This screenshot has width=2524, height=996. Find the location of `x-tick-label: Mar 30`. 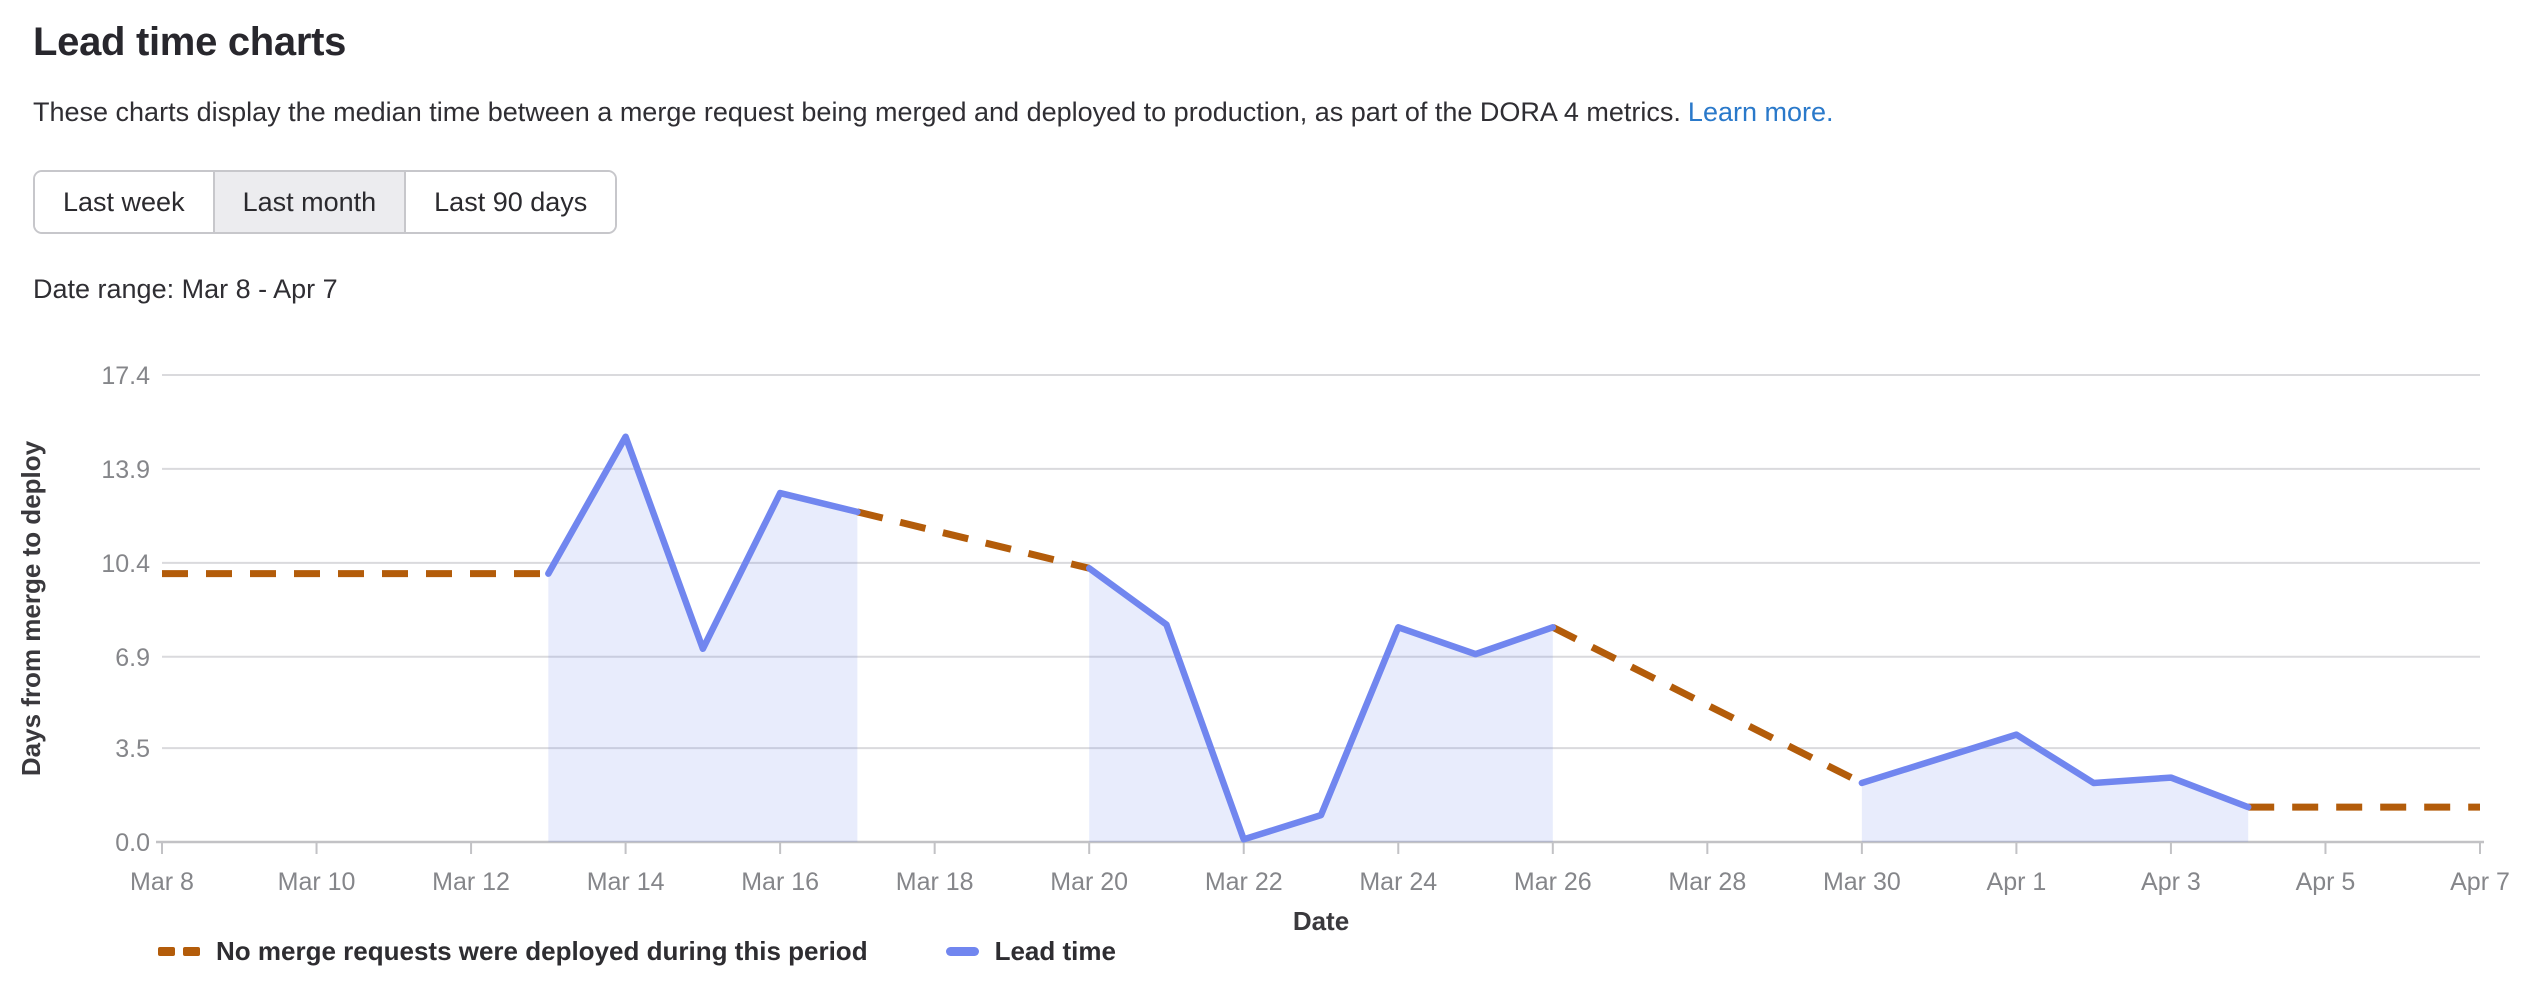

x-tick-label: Mar 30 is located at coordinates (1862, 882).